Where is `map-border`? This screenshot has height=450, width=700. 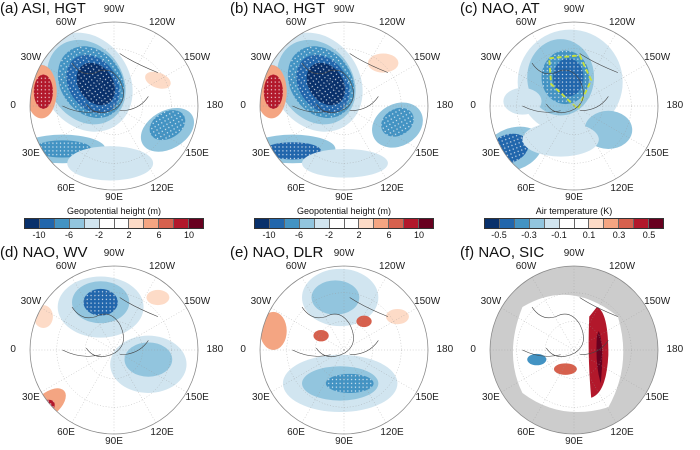
map-border is located at coordinates (344, 106).